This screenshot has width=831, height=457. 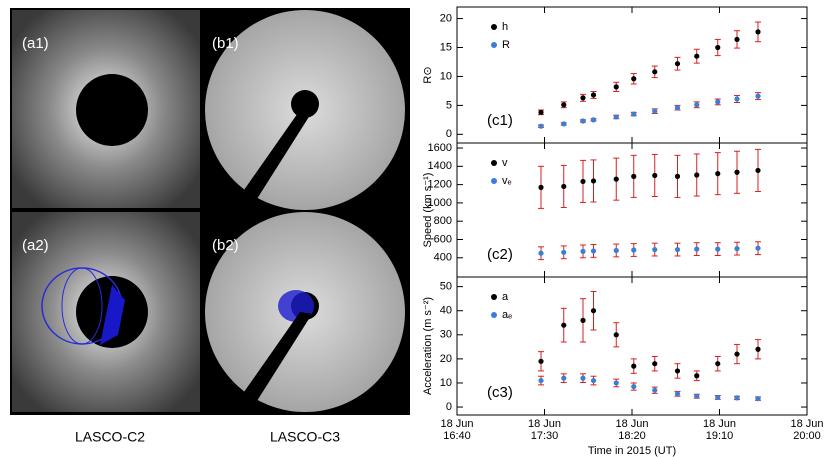 I want to click on occulter, so click(x=112, y=110).